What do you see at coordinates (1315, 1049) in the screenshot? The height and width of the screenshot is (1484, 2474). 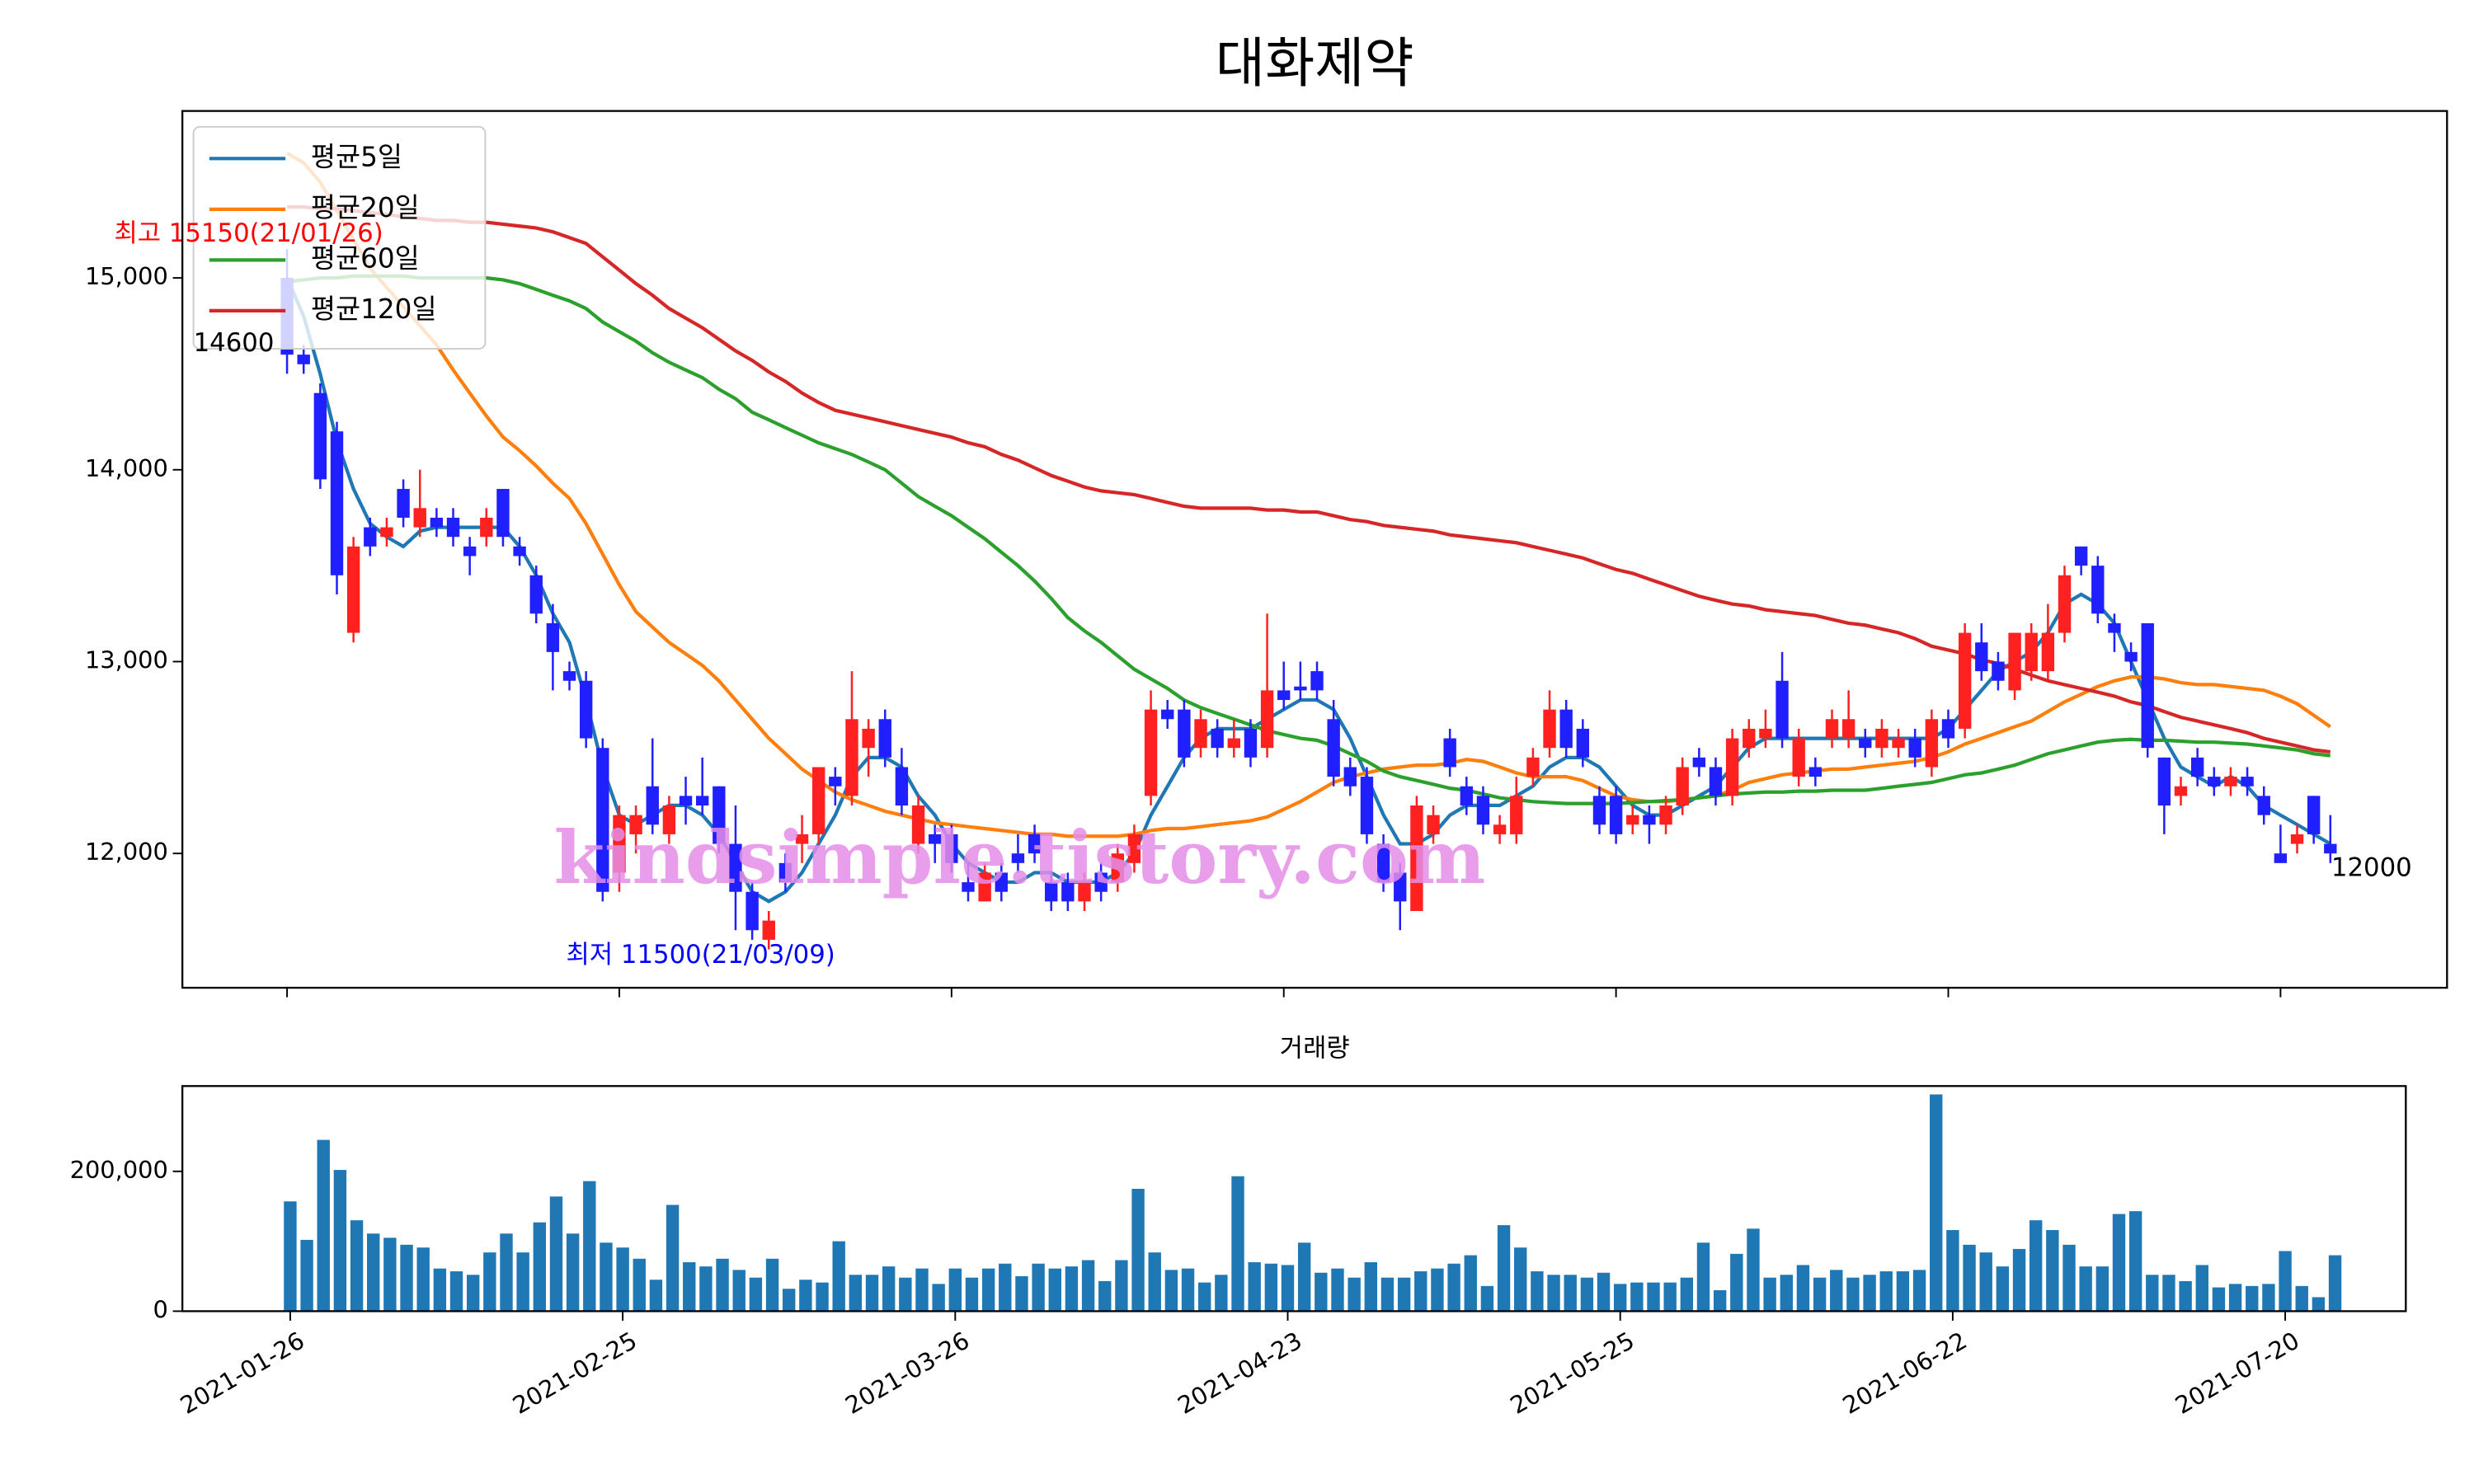 I see `volume-title: 거래량` at bounding box center [1315, 1049].